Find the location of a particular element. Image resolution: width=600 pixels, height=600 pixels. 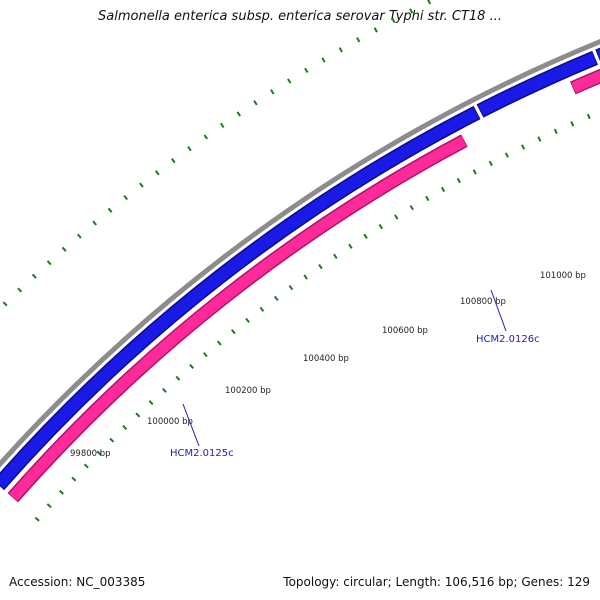

coord-label-99800: 99800 bp is located at coordinates (90, 454).